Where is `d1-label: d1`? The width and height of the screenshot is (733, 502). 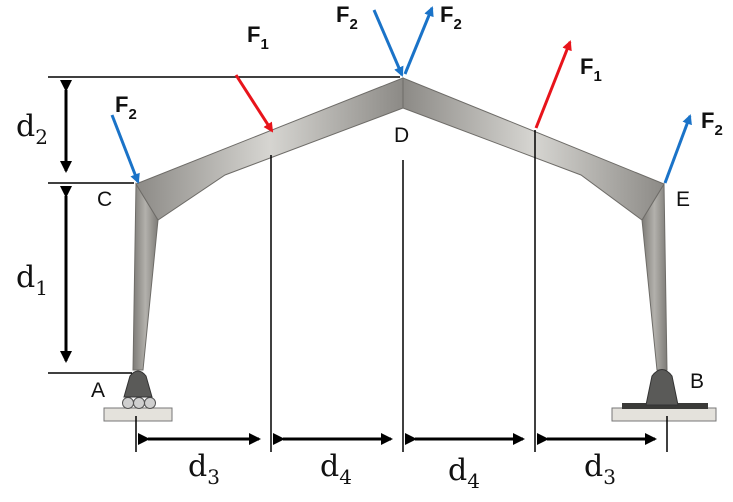 d1-label: d1 is located at coordinates (32, 280).